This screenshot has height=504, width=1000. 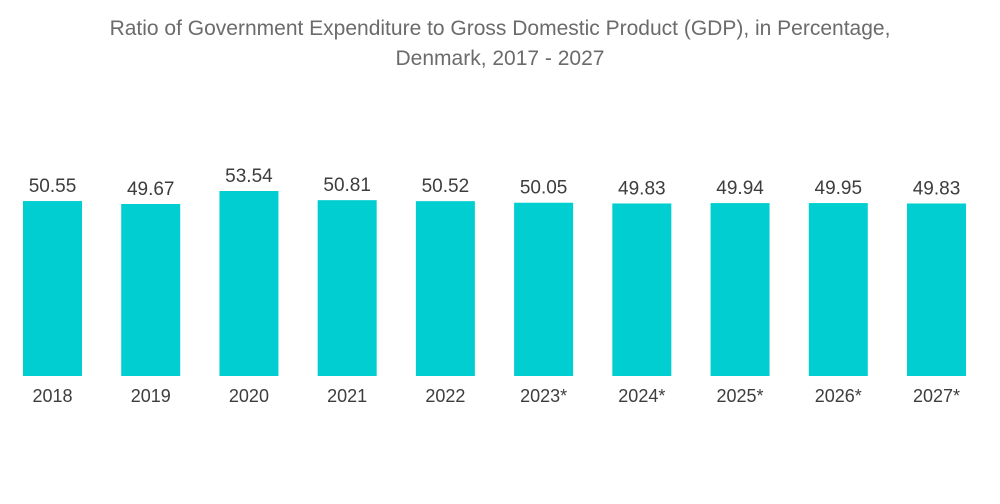 What do you see at coordinates (740, 188) in the screenshot?
I see `value-label: 49.94` at bounding box center [740, 188].